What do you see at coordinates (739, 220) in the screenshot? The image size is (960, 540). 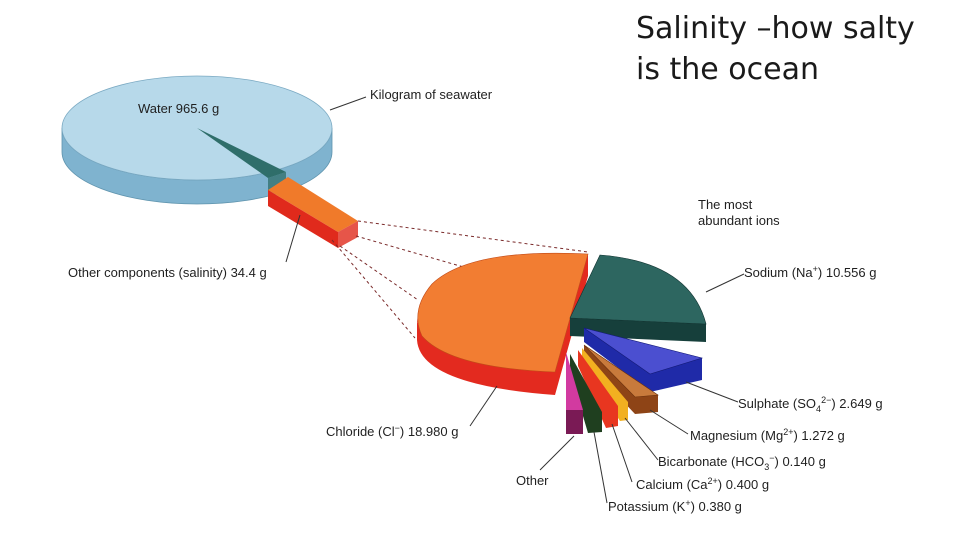 I see `abundant-label-line2: abundant ions` at bounding box center [739, 220].